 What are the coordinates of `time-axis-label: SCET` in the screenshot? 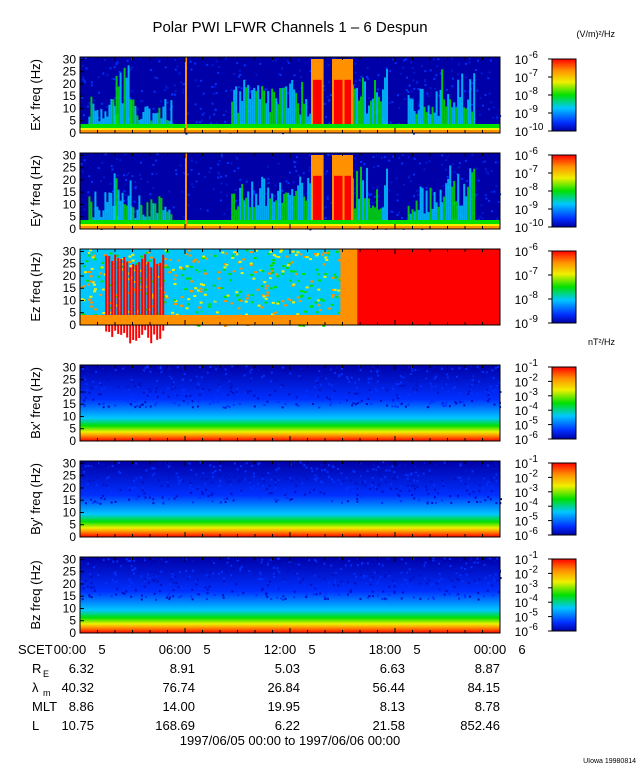 It's located at (35, 649).